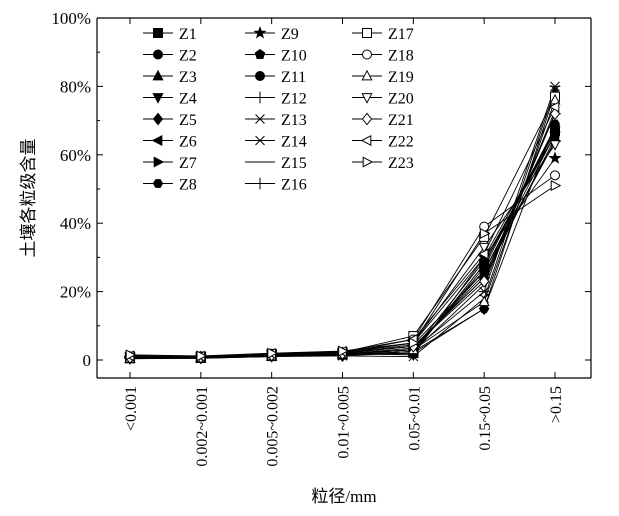  Describe the element at coordinates (383, 99) in the screenshot. I see `legend-item-z20: Z20` at that location.